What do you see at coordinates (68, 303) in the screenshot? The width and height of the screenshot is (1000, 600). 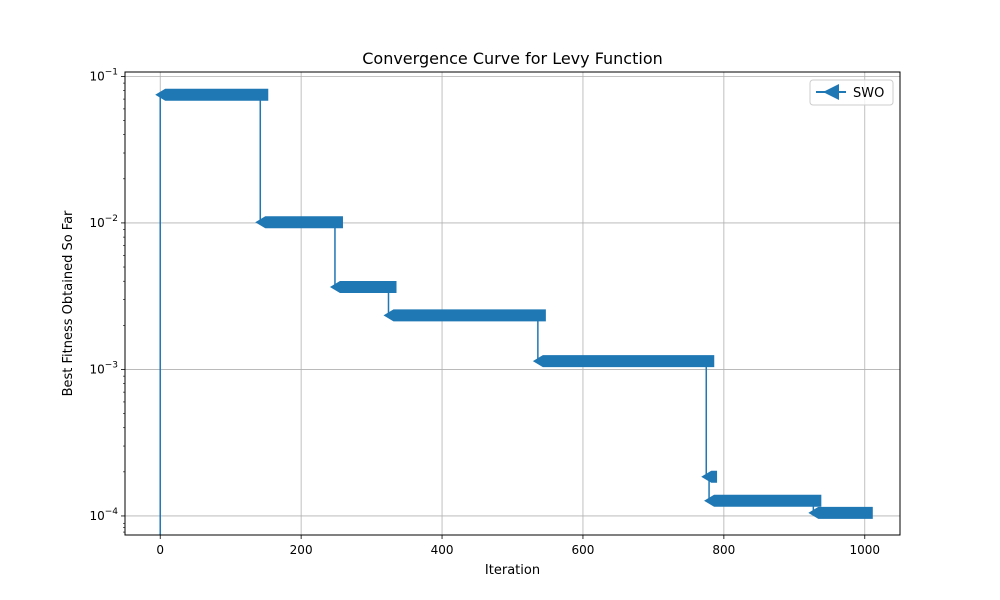 I see `y-axis-label: Best Fitness Obtained So Far` at bounding box center [68, 303].